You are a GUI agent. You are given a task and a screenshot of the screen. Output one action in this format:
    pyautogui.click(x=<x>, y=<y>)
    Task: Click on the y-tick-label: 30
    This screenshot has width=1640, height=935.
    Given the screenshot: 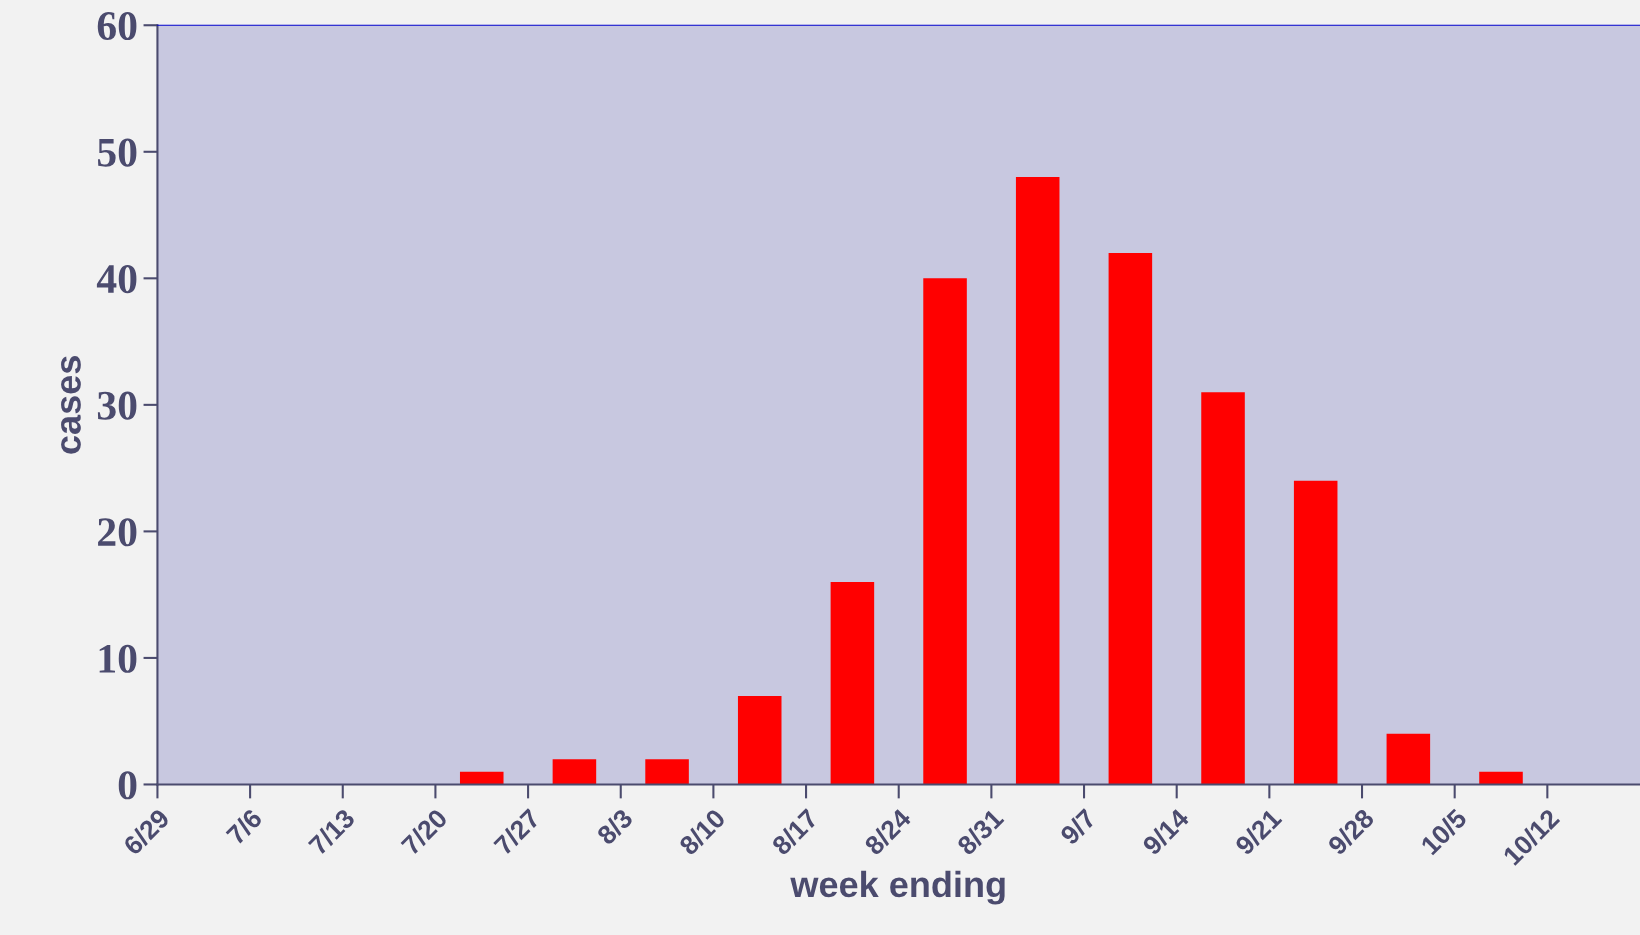 What is the action you would take?
    pyautogui.click(x=117, y=405)
    